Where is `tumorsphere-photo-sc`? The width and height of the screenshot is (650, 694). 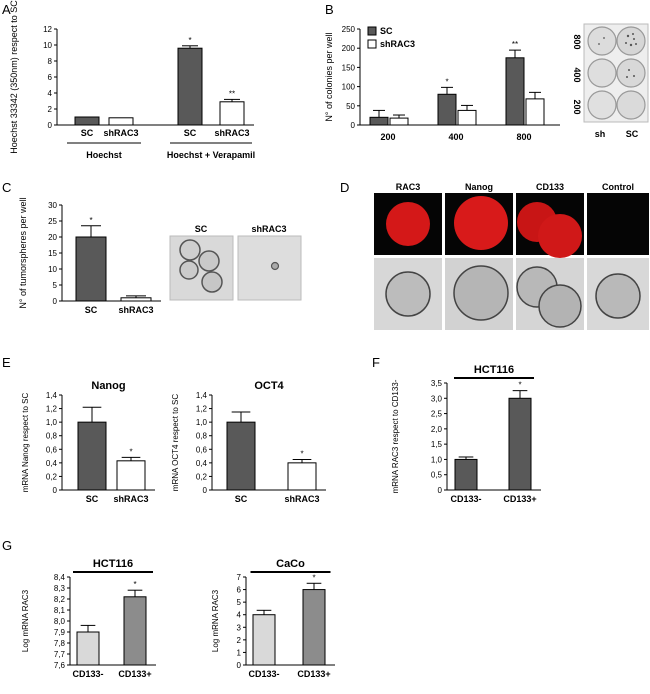 tumorsphere-photo-sc is located at coordinates (201, 268).